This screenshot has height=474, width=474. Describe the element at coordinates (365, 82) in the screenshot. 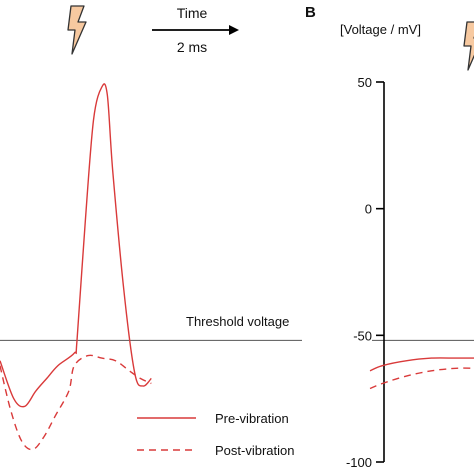

I see `y-tick-label: 50` at that location.